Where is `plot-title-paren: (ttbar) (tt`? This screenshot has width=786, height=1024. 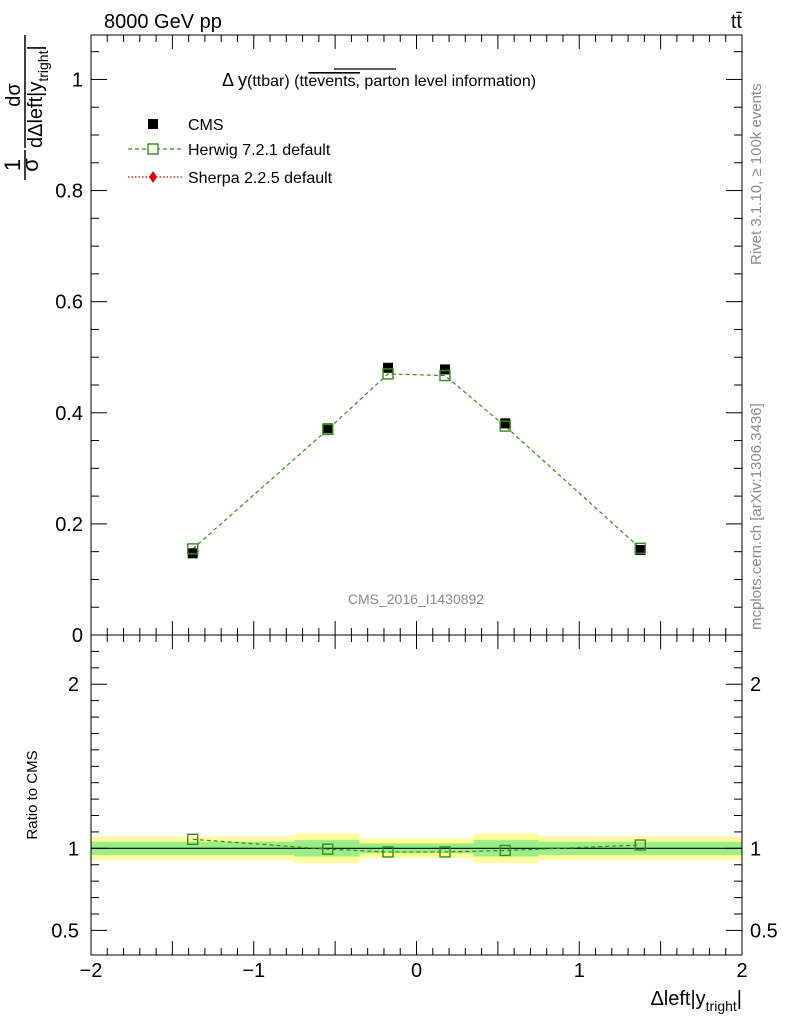 plot-title-paren: (ttbar) (tt is located at coordinates (278, 81).